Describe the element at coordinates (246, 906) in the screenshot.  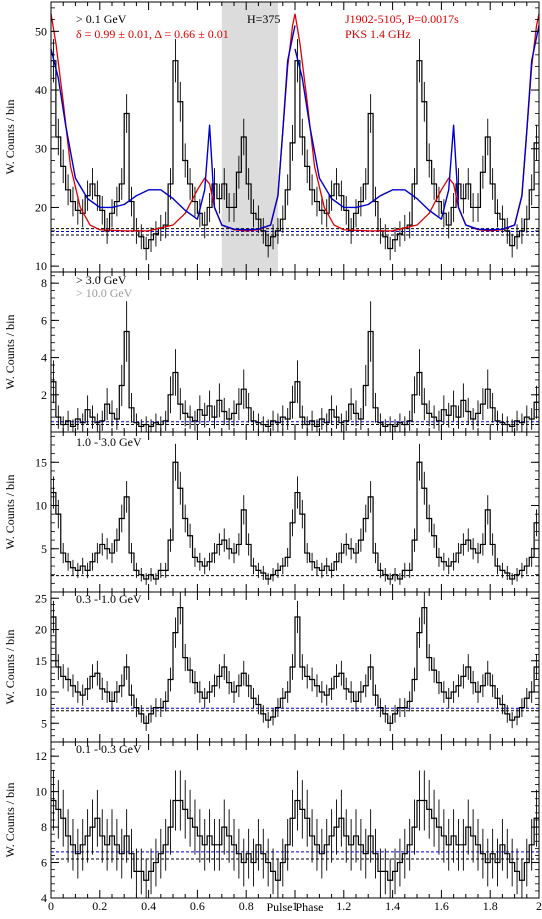
I see `x-tick-label: 0.8` at that location.